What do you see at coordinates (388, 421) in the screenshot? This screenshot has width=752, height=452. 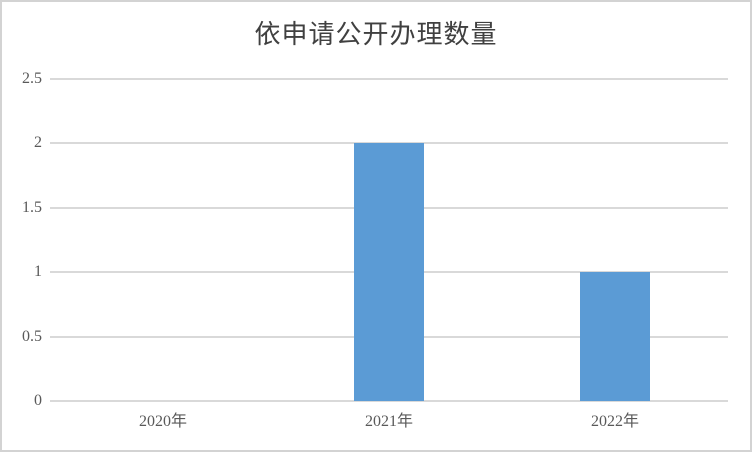 I see `x-axis-tick-label: 2021年` at bounding box center [388, 421].